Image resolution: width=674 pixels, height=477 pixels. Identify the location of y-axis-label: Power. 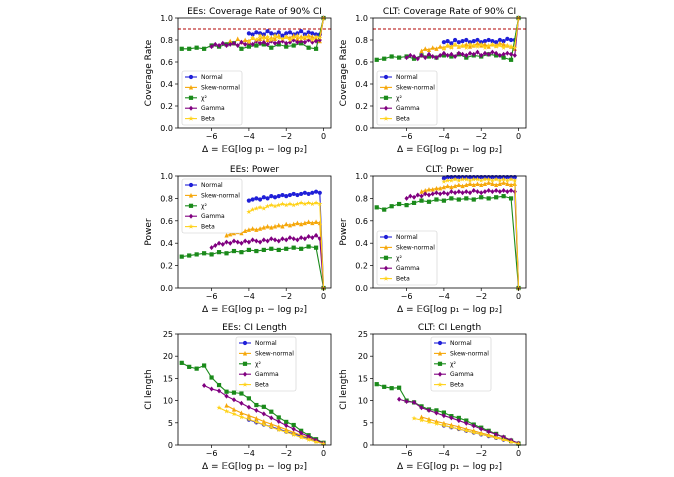
(149, 232).